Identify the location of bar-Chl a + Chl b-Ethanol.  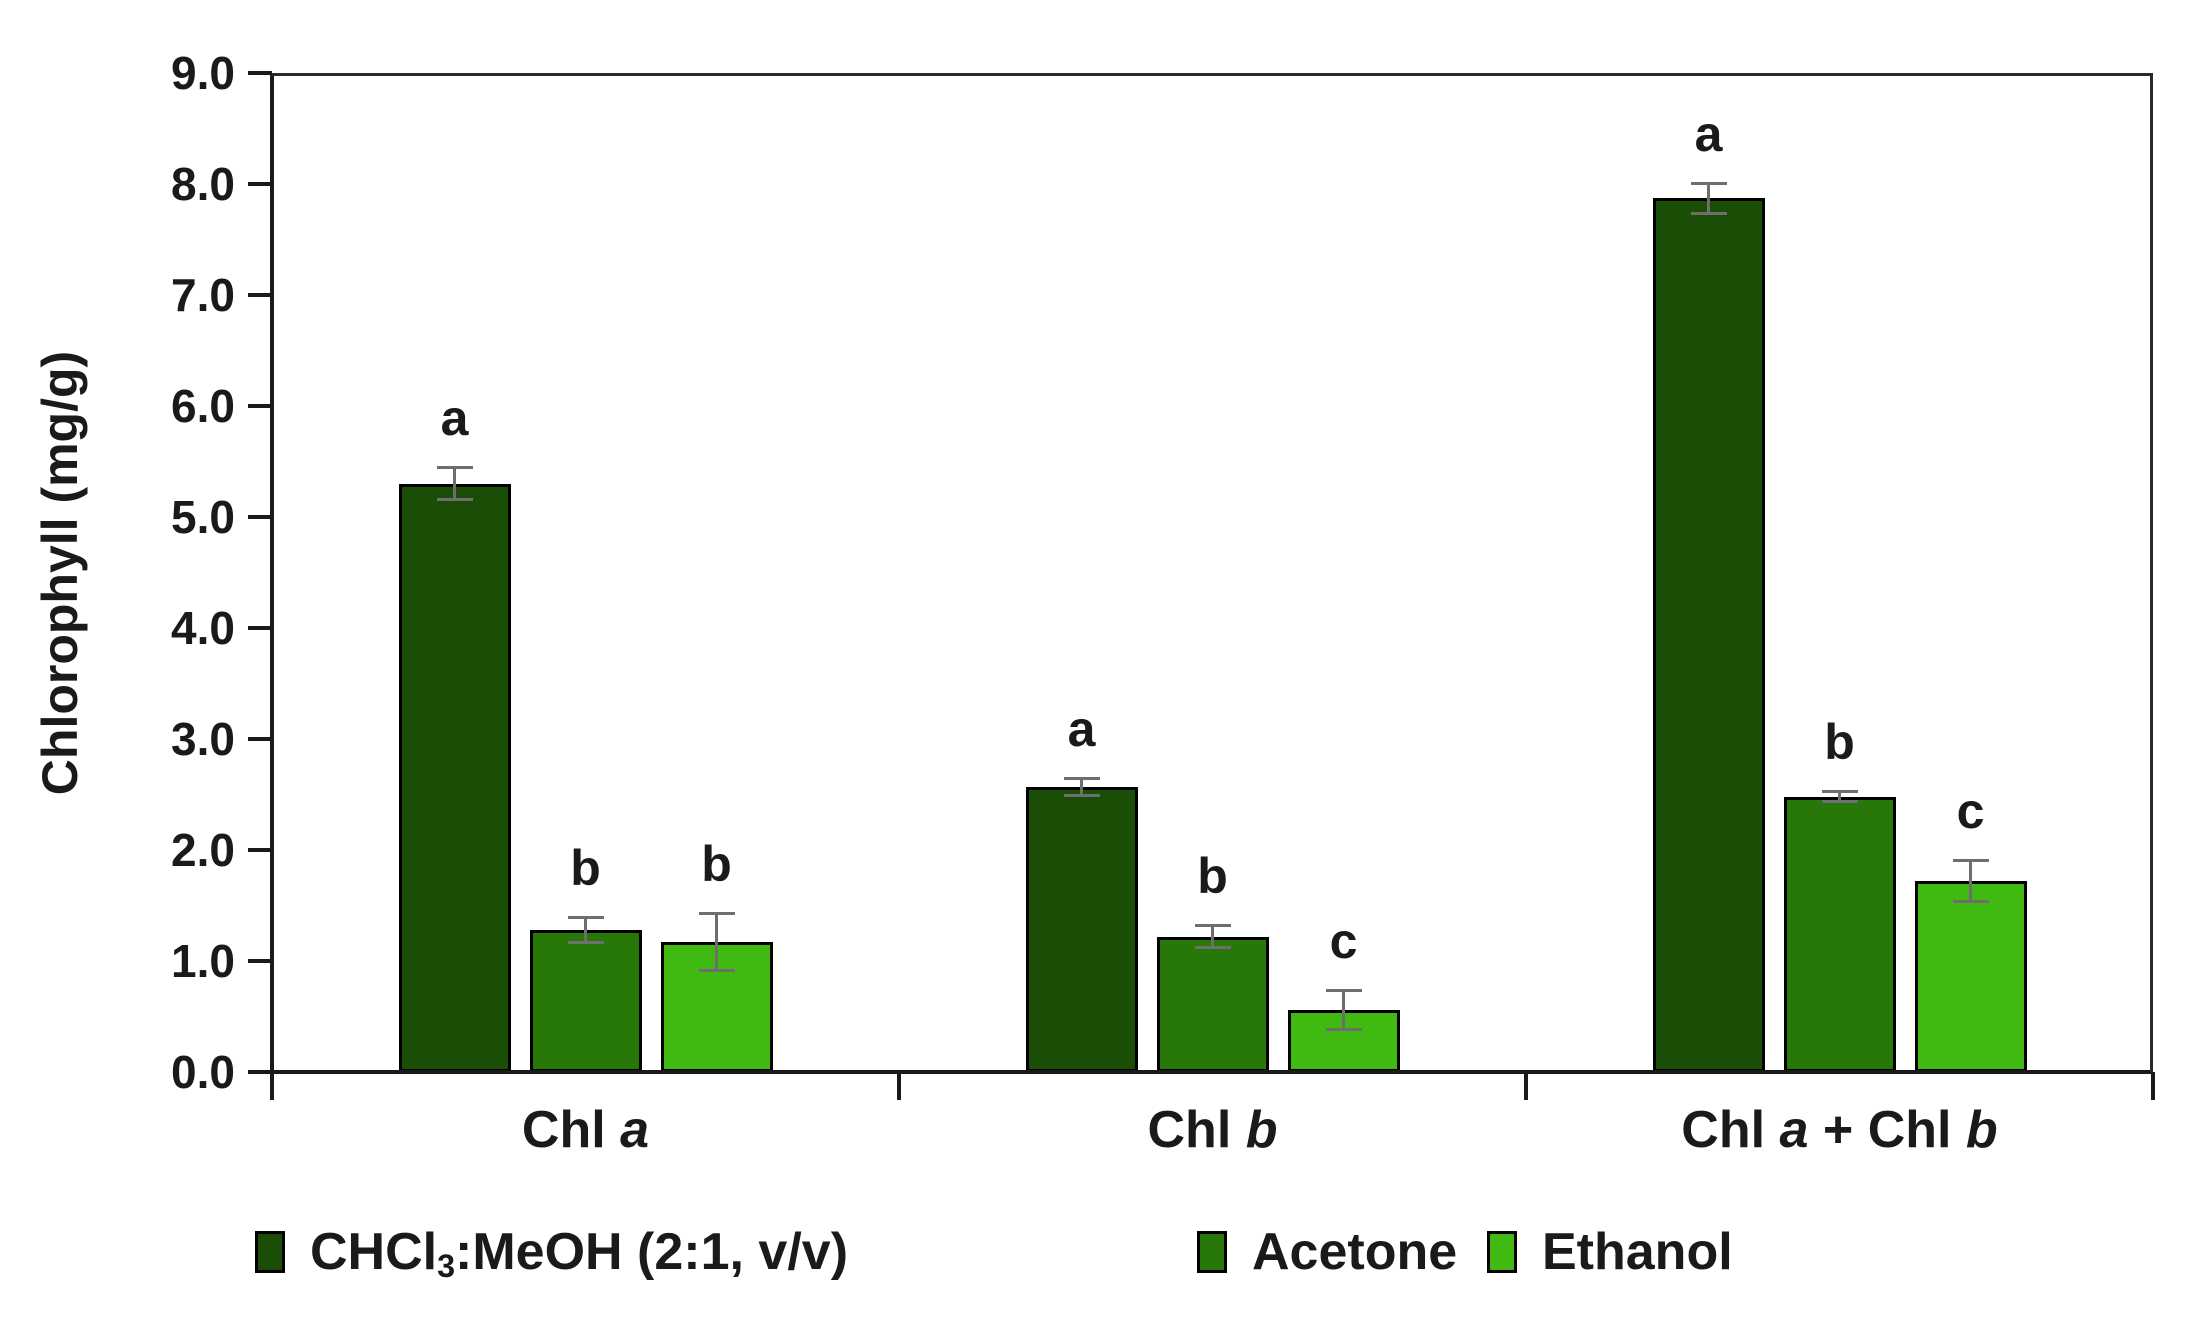
(1970, 976).